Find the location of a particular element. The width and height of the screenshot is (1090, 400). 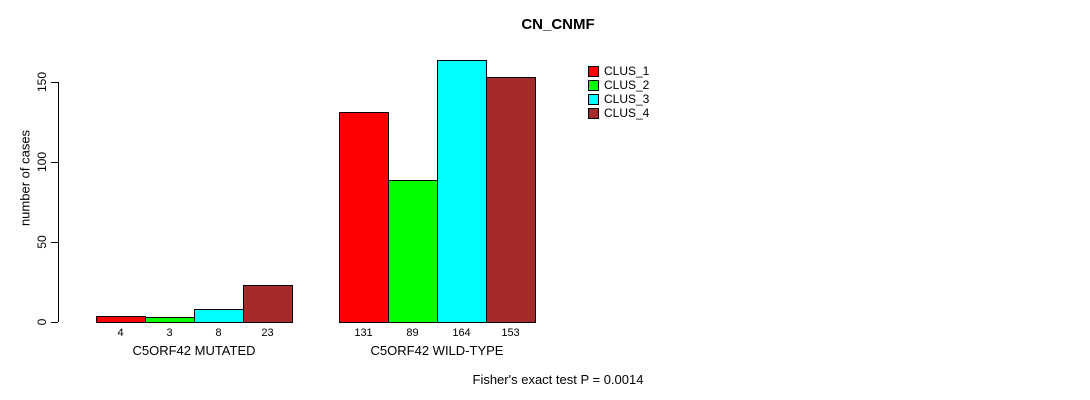

bar-value-label: 153 is located at coordinates (510, 333).